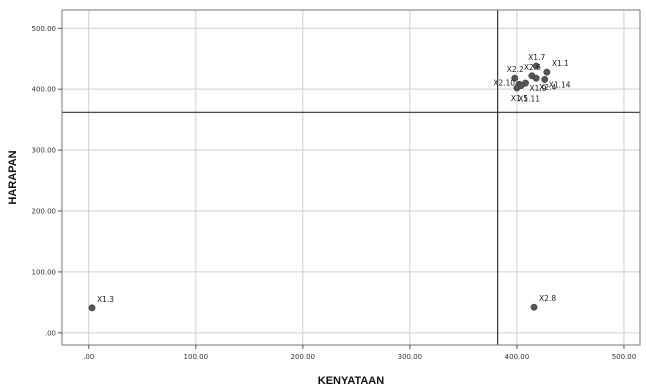 This screenshot has height=389, width=646. Describe the element at coordinates (515, 69) in the screenshot. I see `point-label: X2.2` at that location.